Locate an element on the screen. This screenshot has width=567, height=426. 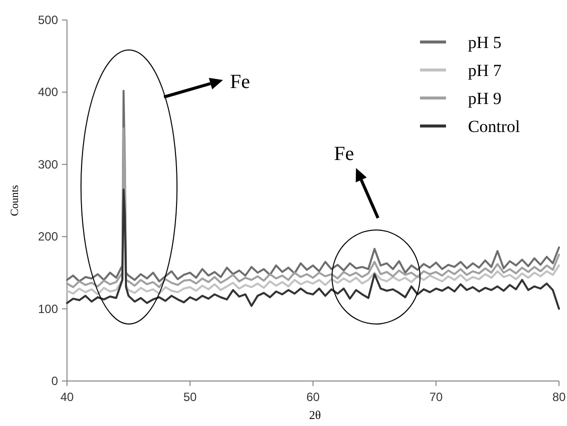
y-tick-label: 200 is located at coordinates (48, 237).